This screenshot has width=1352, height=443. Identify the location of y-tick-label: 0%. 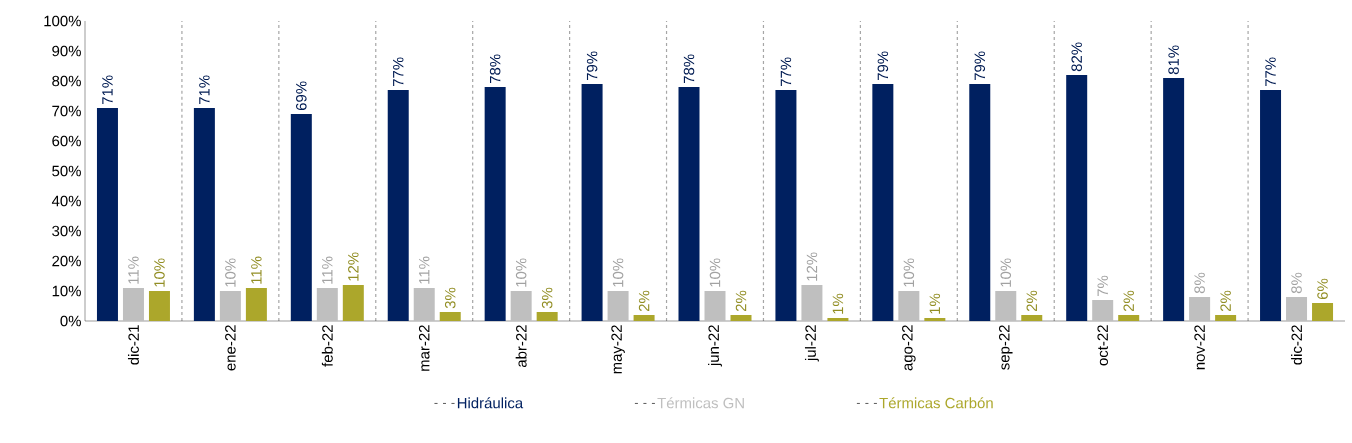
(70, 321).